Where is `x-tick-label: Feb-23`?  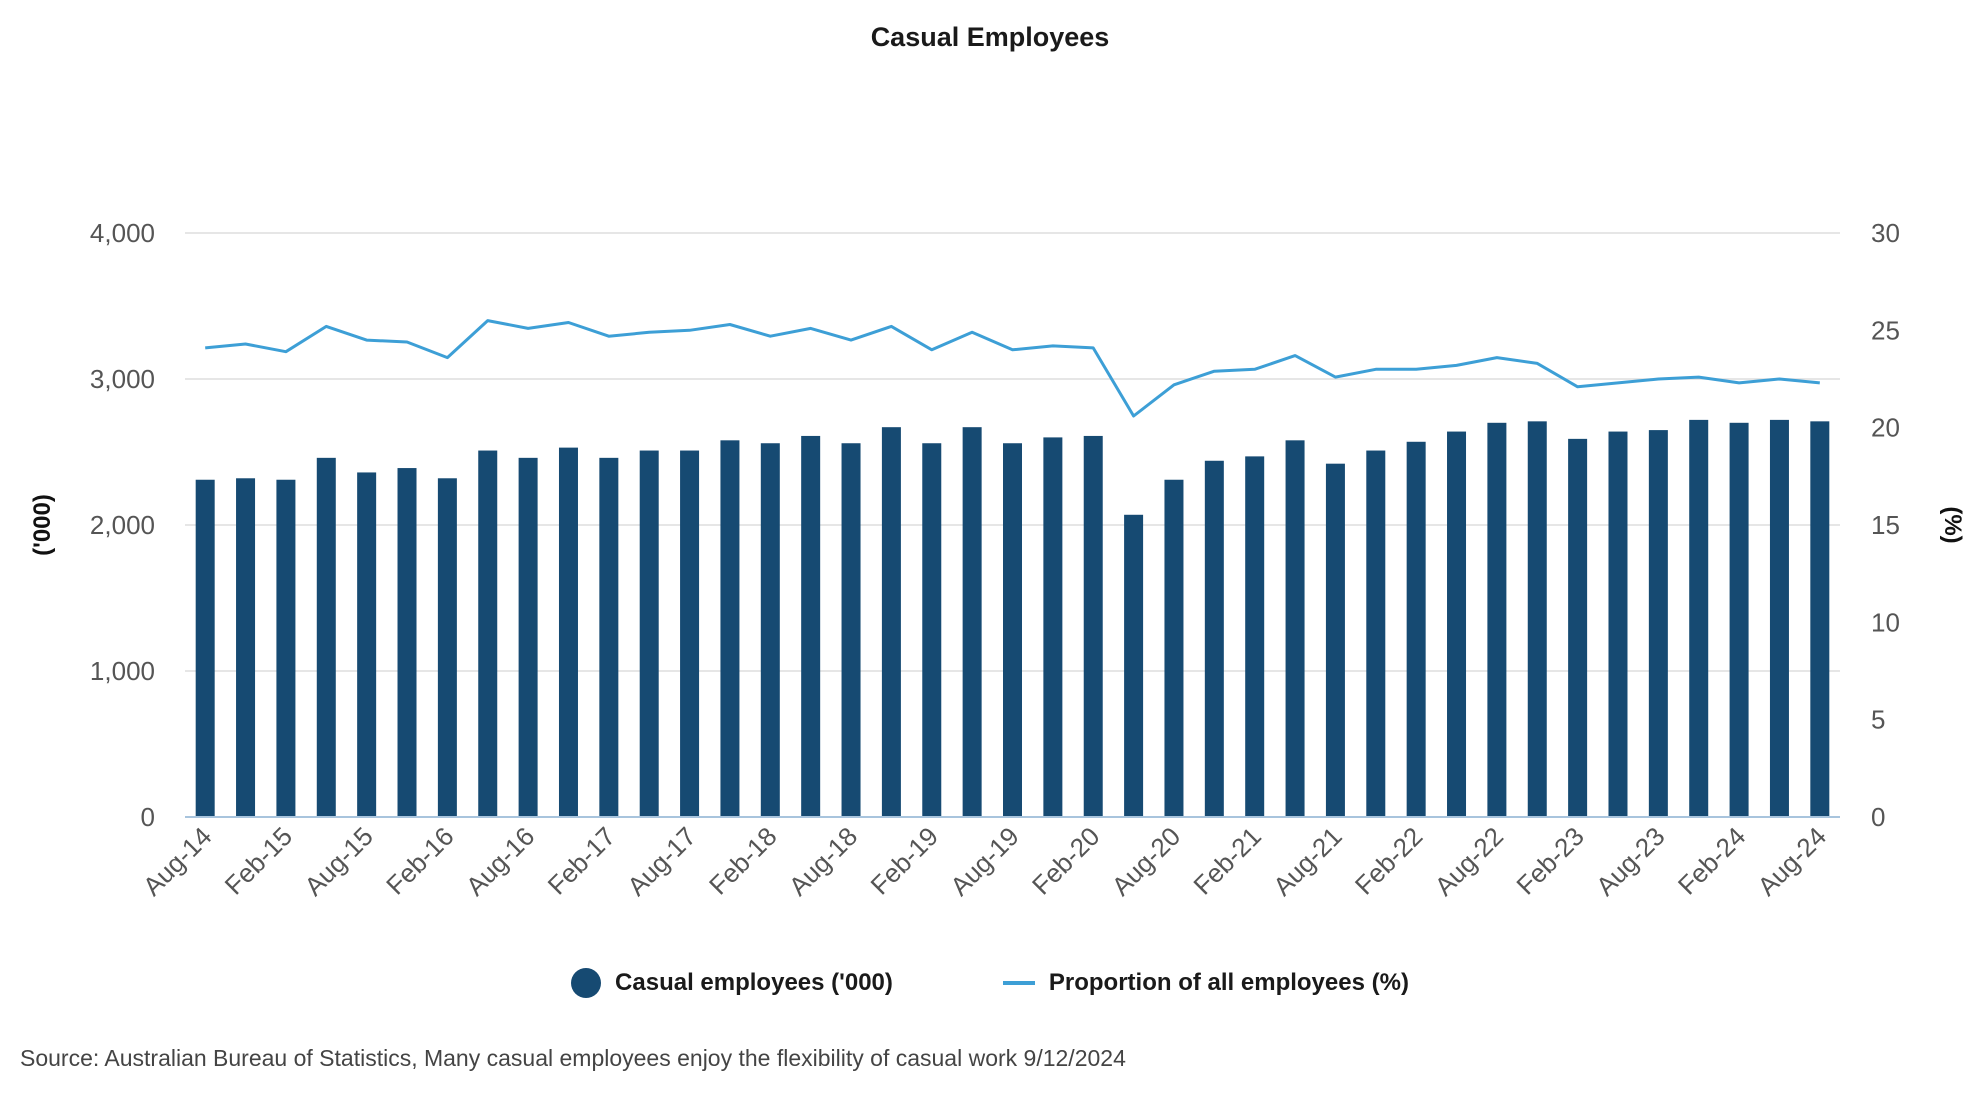 x-tick-label: Feb-23 is located at coordinates (1549, 860).